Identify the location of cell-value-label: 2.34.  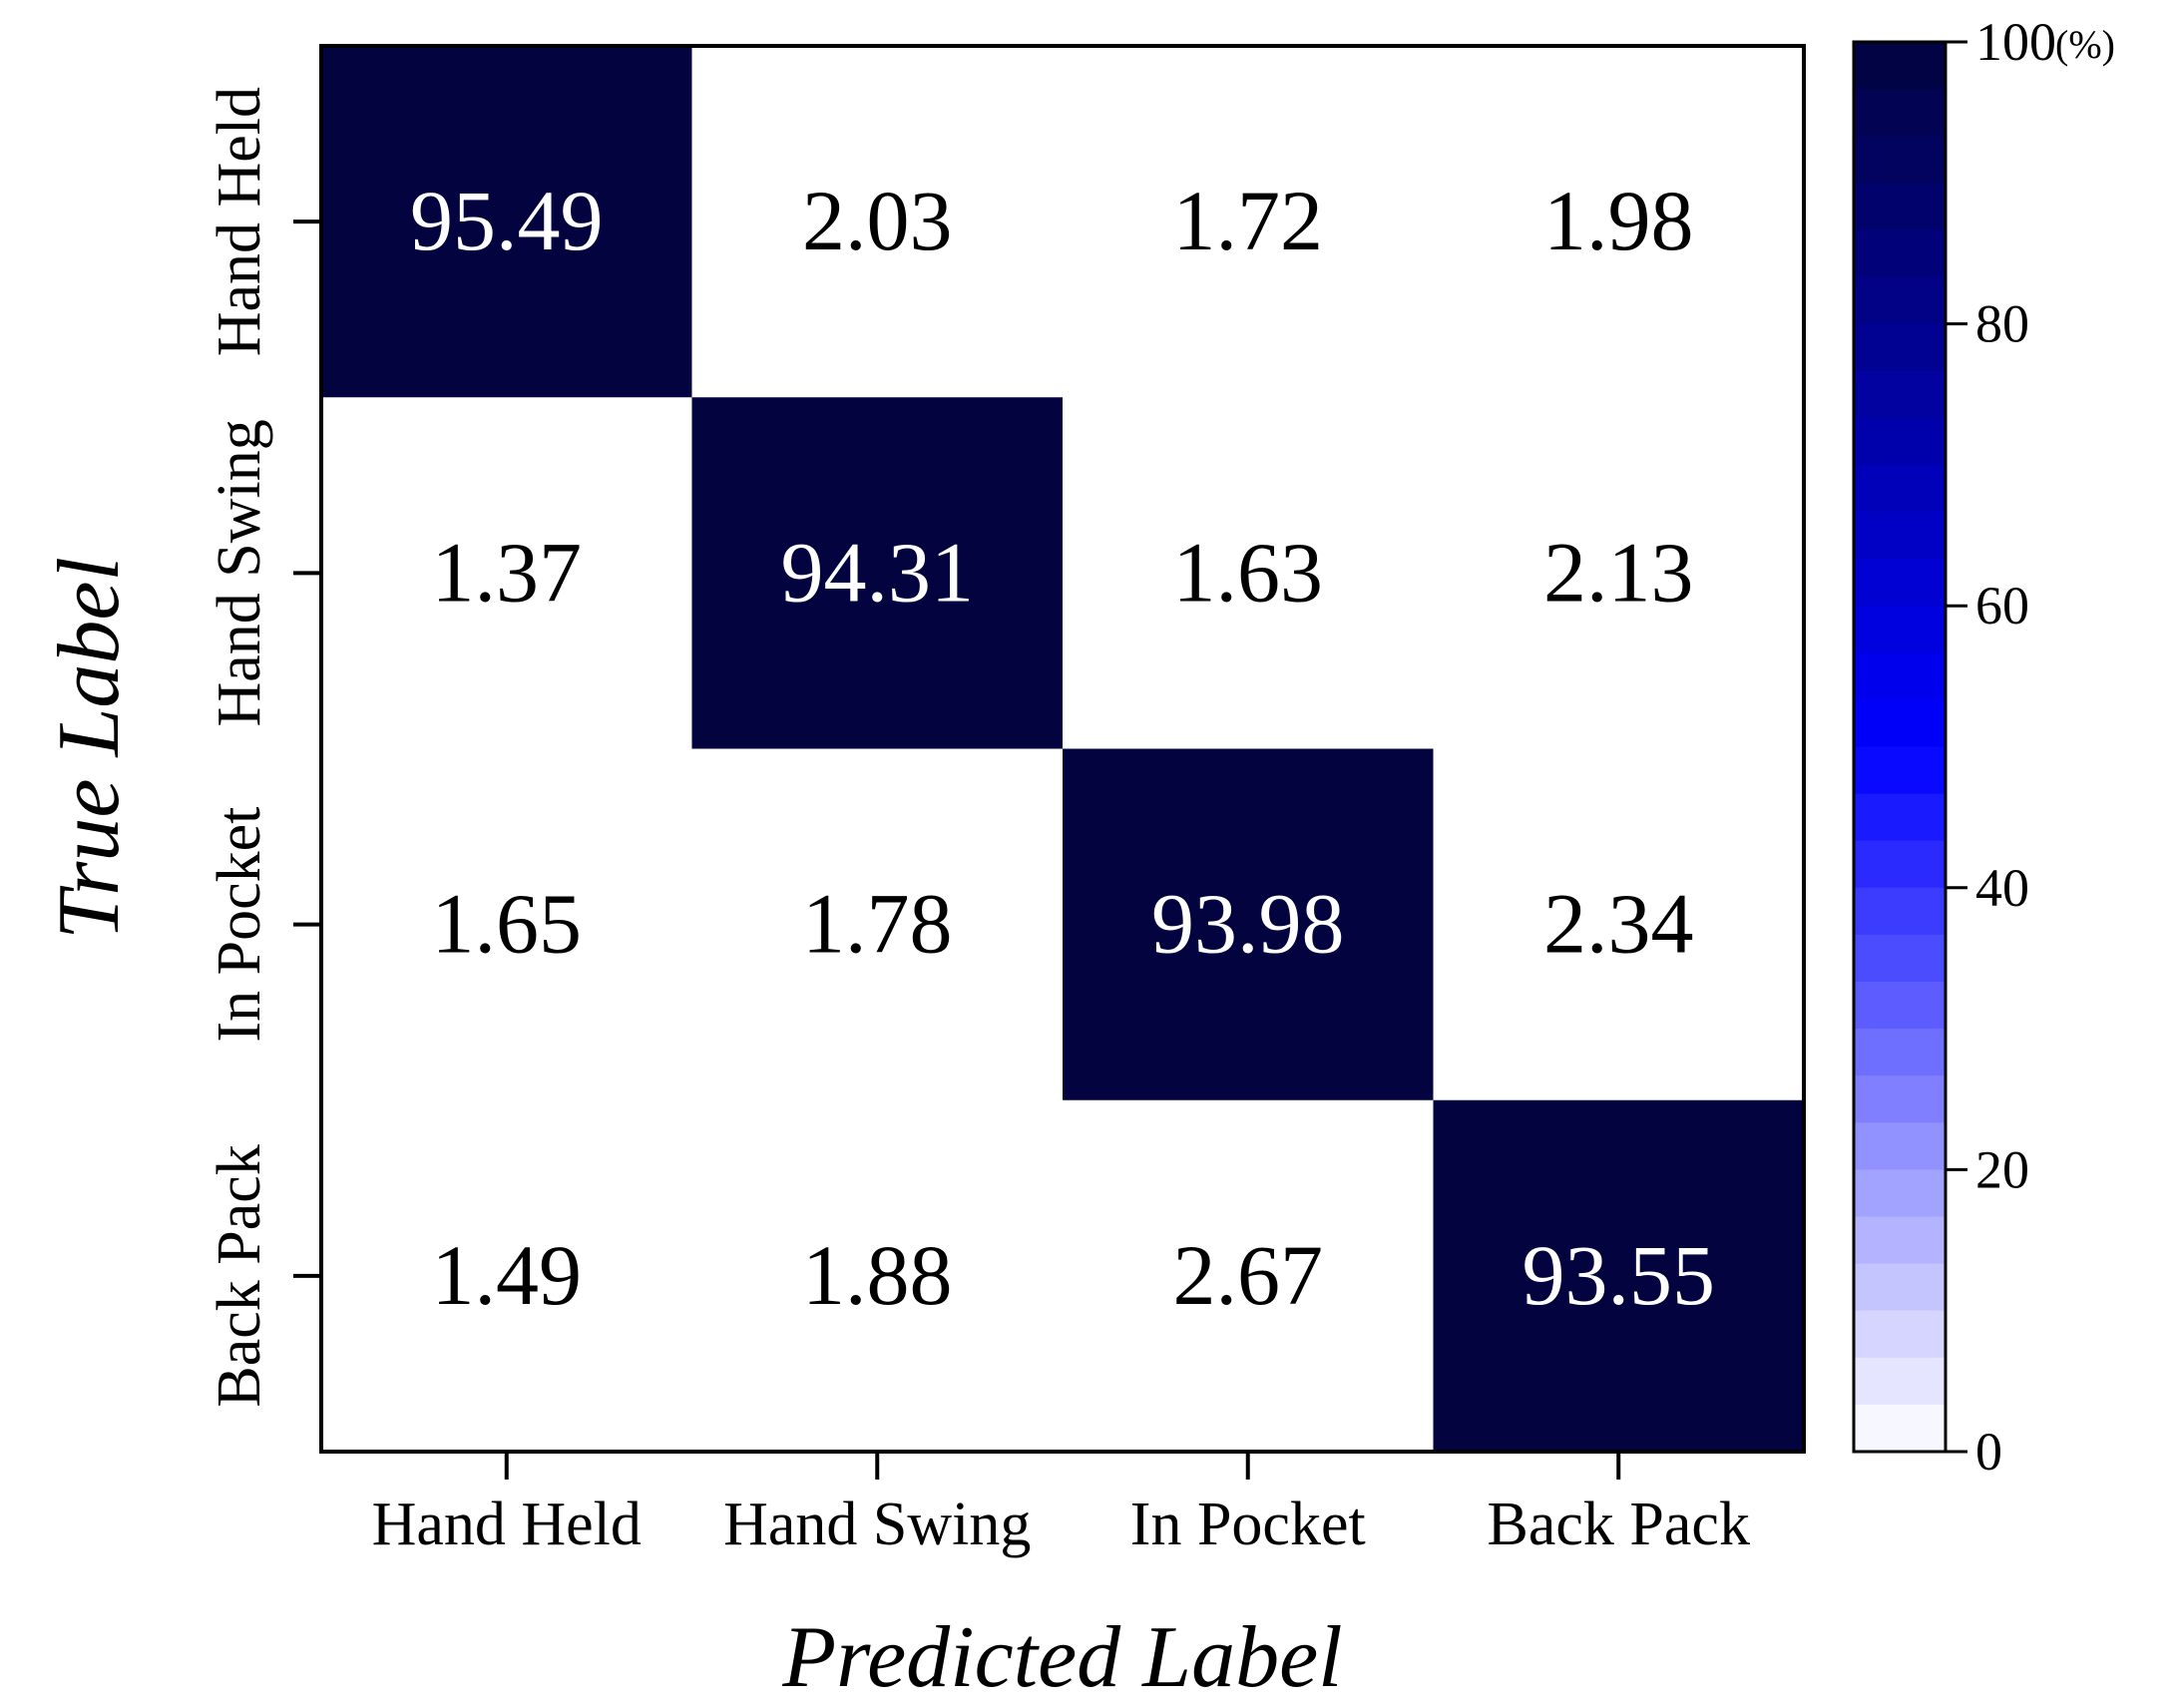
(1618, 924).